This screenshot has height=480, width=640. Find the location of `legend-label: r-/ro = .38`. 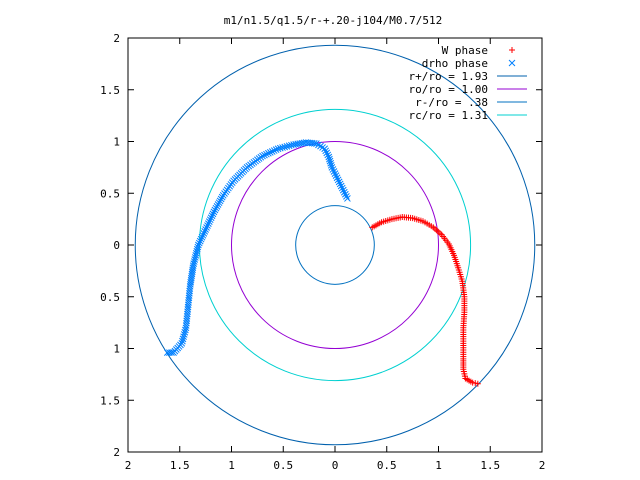

legend-label: r-/ro = .38 is located at coordinates (451, 102).